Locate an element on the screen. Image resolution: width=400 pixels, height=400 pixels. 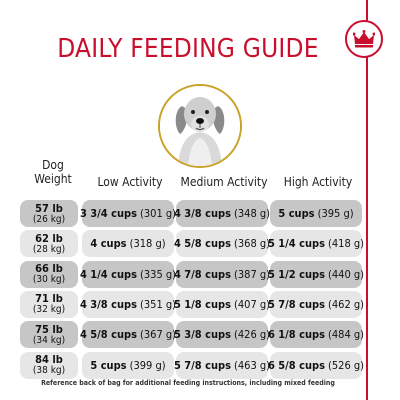
weight-lb: 62 lb is located at coordinates (49, 238).